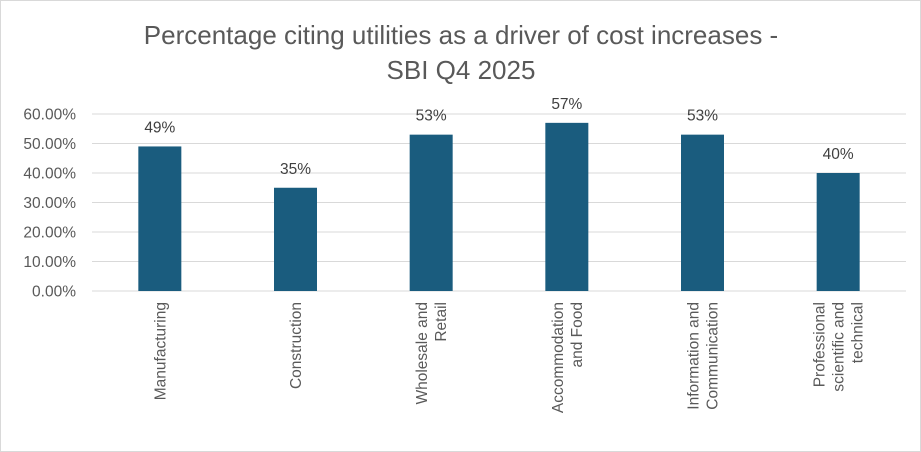 The width and height of the screenshot is (921, 452). Describe the element at coordinates (49, 262) in the screenshot. I see `y-tick-label: 10.00%` at that location.